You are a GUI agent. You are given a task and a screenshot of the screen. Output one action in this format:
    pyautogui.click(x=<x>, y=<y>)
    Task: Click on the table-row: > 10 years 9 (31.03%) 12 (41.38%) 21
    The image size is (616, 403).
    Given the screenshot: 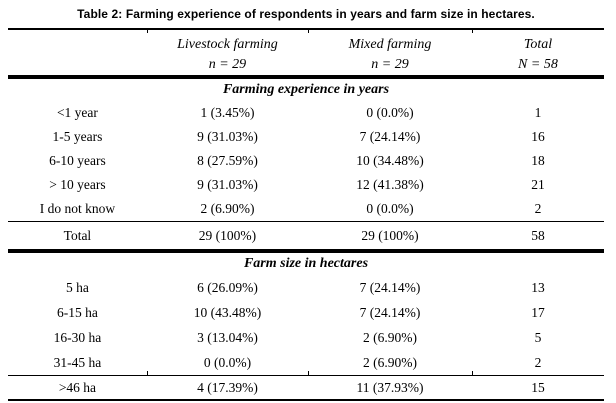 What is the action you would take?
    pyautogui.click(x=306, y=185)
    